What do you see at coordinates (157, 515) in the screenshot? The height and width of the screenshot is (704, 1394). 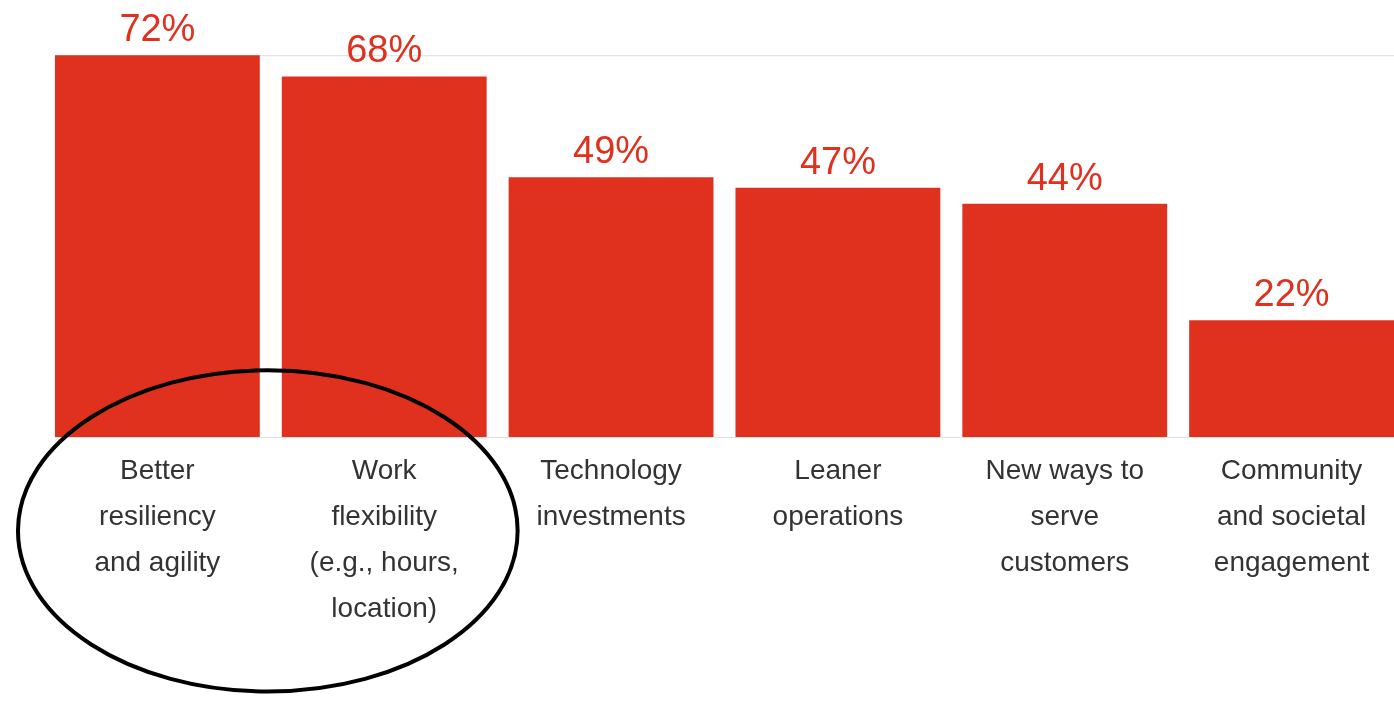 I see `x-tick-label: Better resiliency and agility` at bounding box center [157, 515].